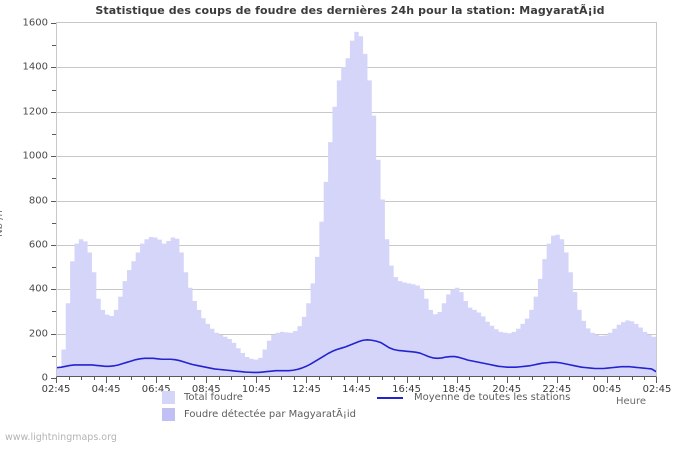 The width and height of the screenshot is (700, 450). What do you see at coordinates (38, 200) in the screenshot?
I see `y-axis-tick-label: 800` at bounding box center [38, 200].